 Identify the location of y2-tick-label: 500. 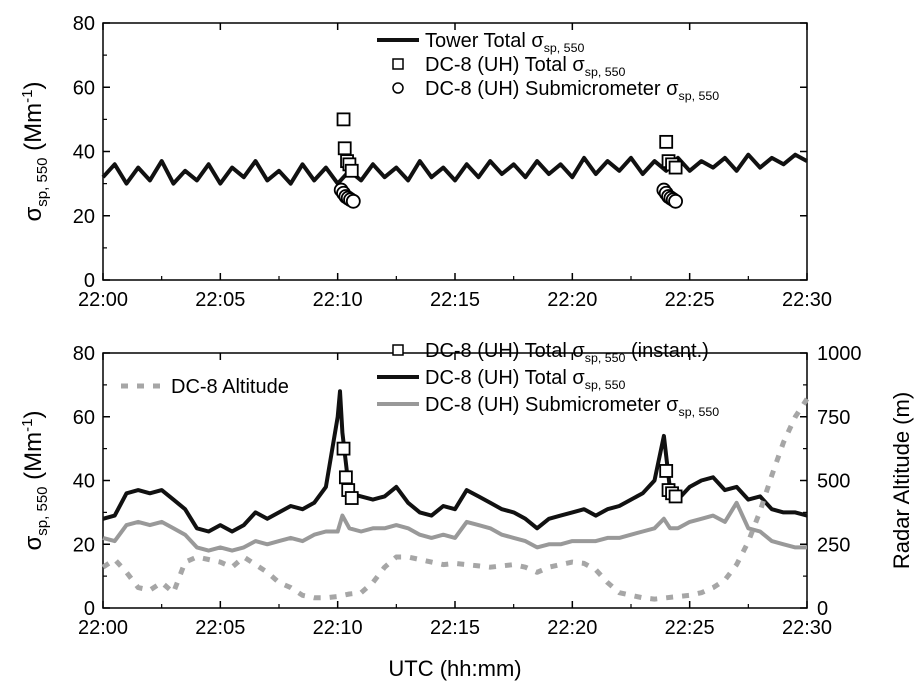
(833, 482).